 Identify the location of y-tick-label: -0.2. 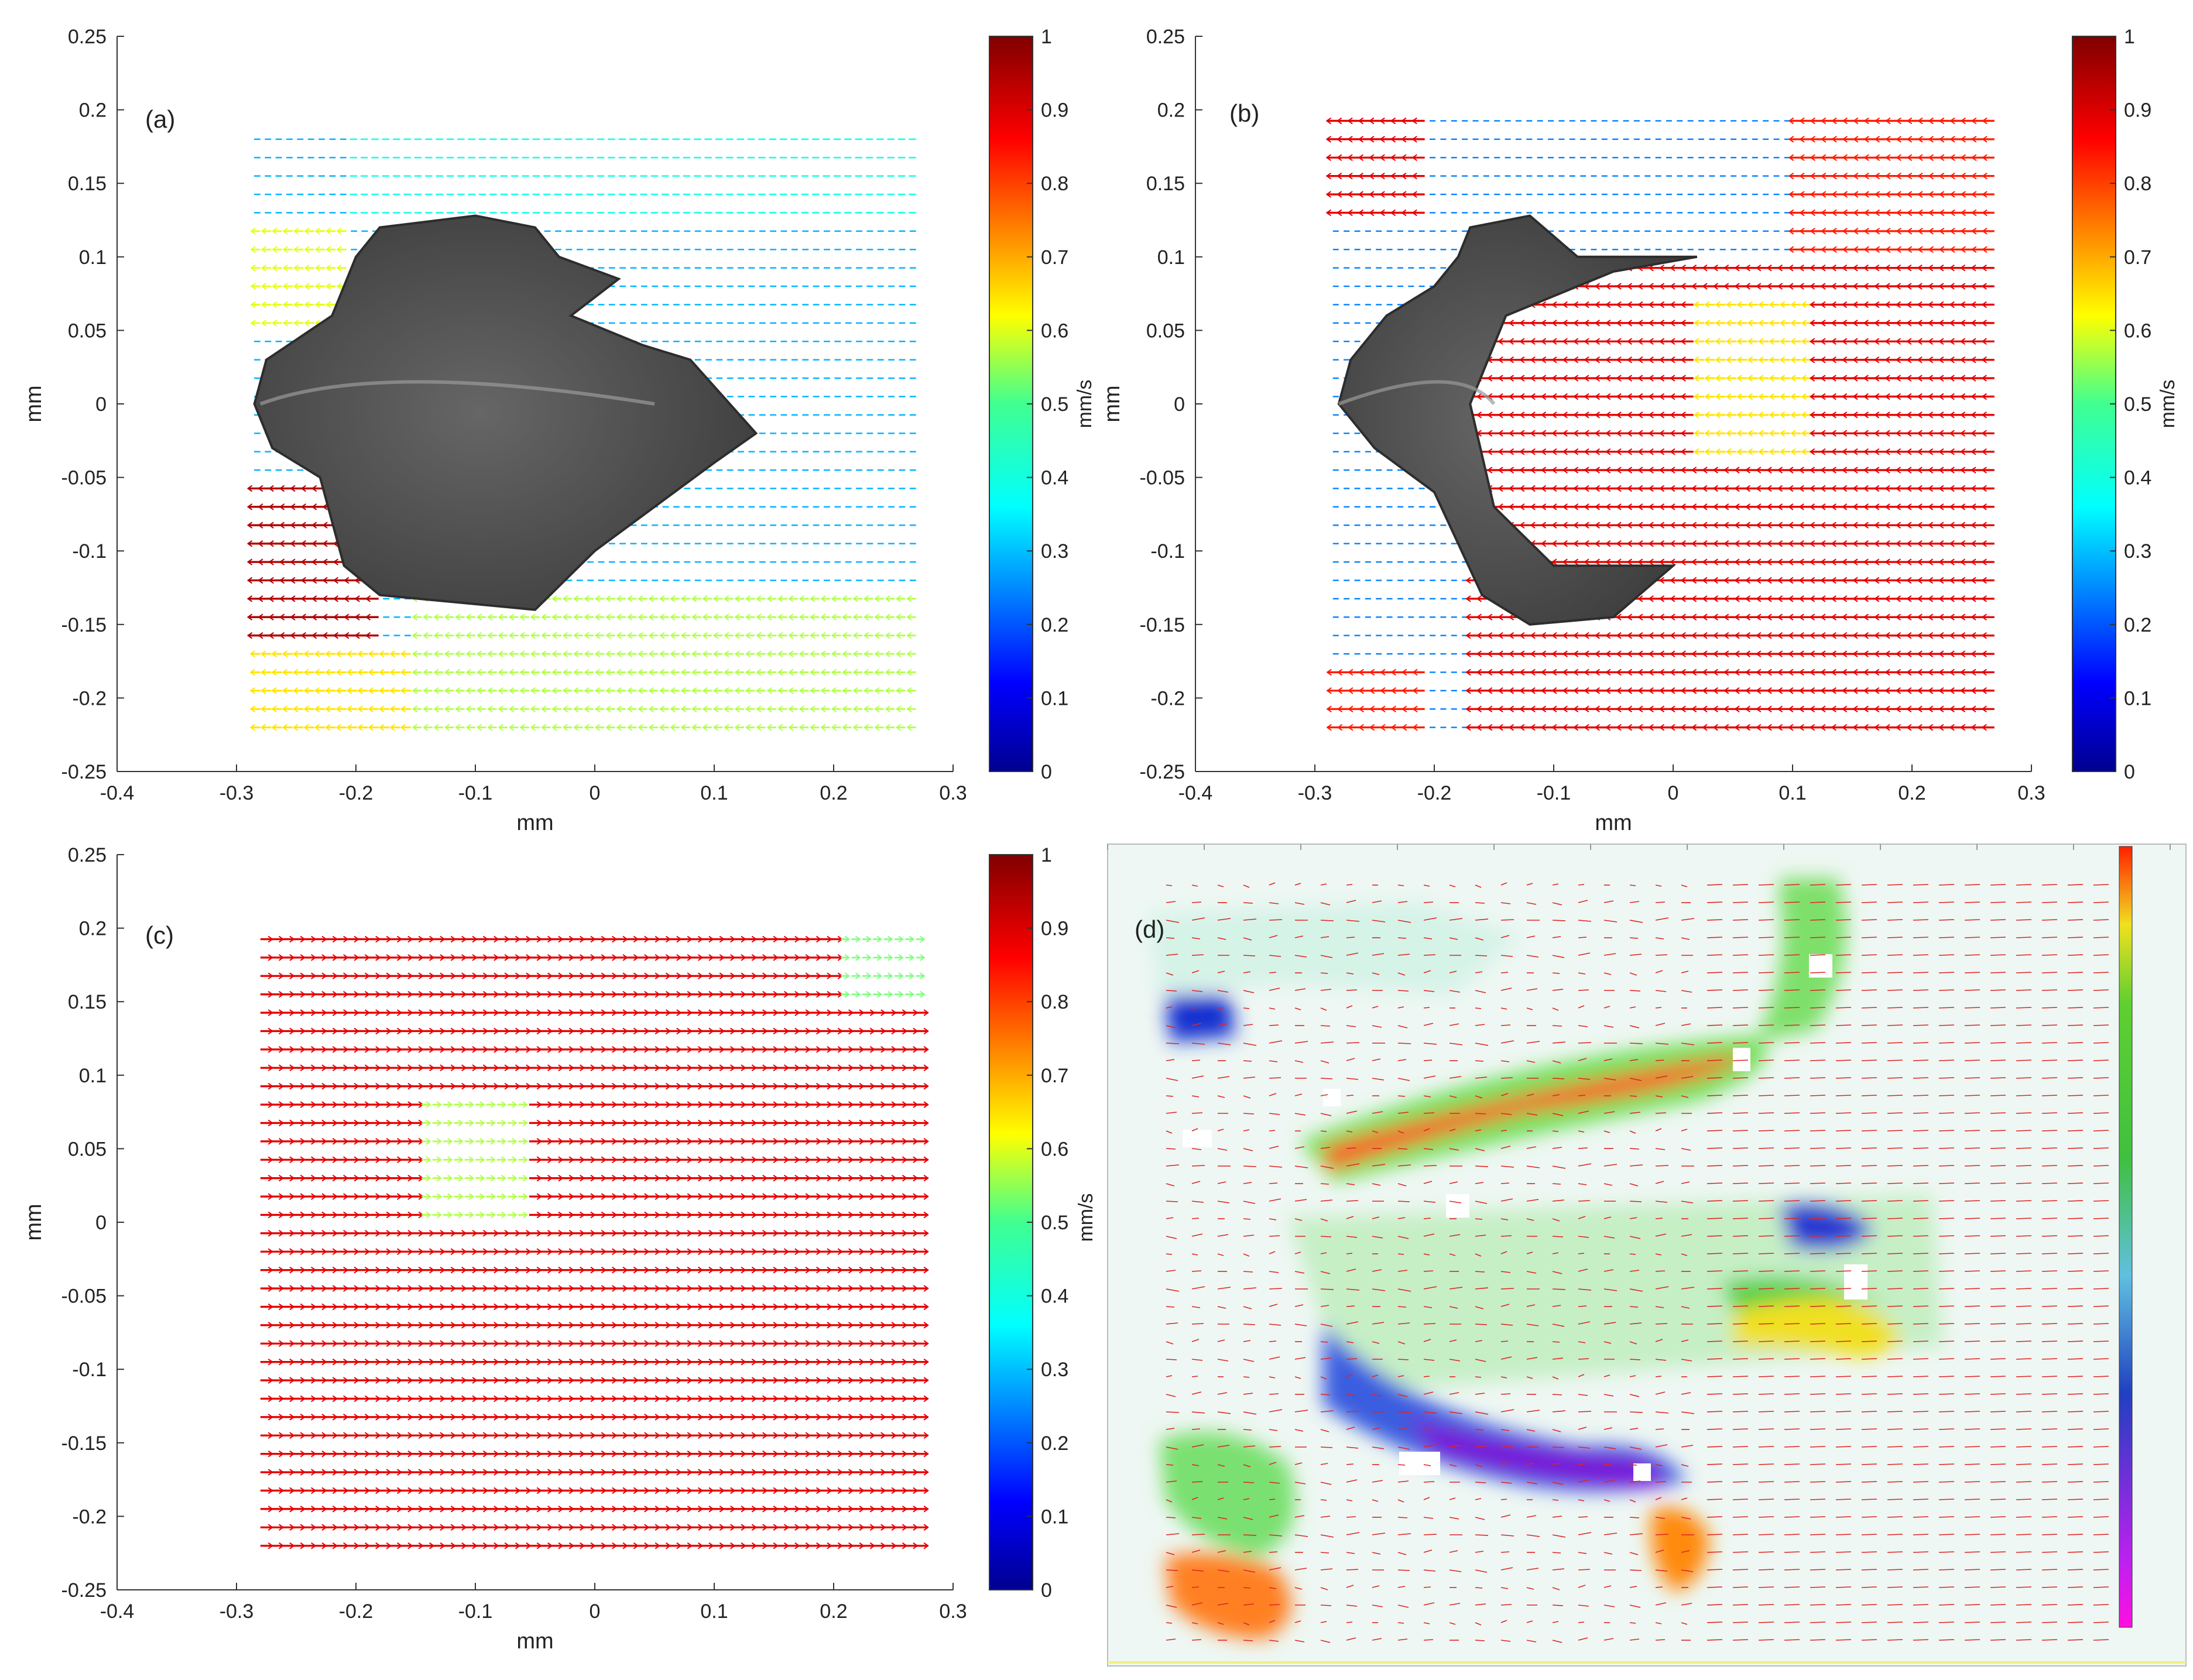
(1167, 698).